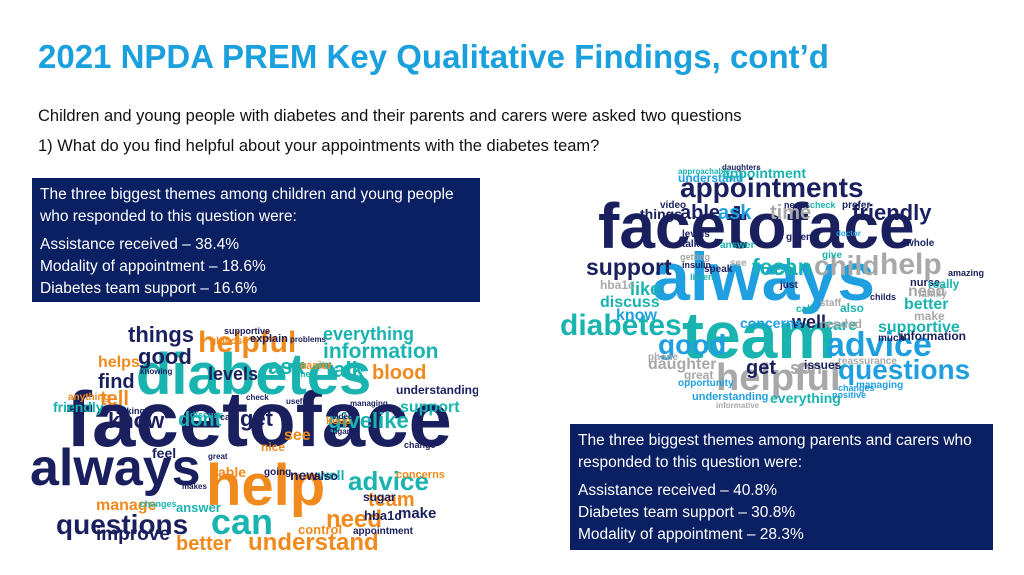 The height and width of the screenshot is (575, 1024). Describe the element at coordinates (383, 515) in the screenshot. I see `cyp-cloud-word: hba1c` at that location.